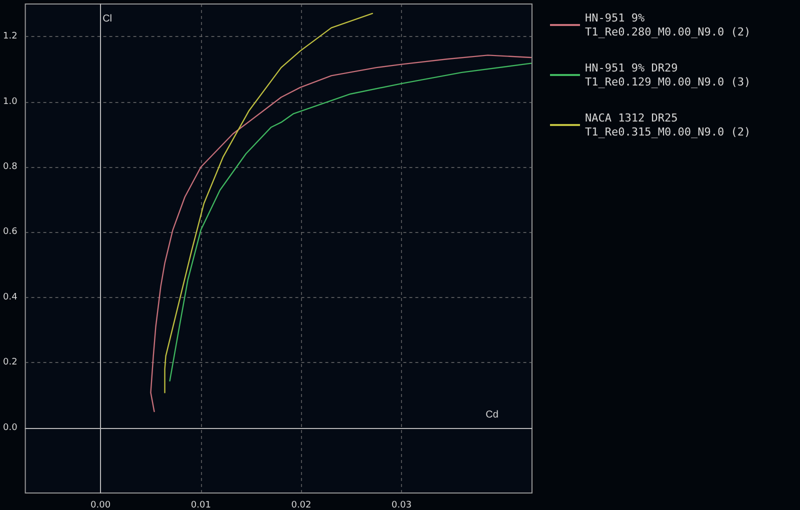 Image resolution: width=800 pixels, height=510 pixels. I want to click on x-tick-label: 0.02, so click(301, 505).